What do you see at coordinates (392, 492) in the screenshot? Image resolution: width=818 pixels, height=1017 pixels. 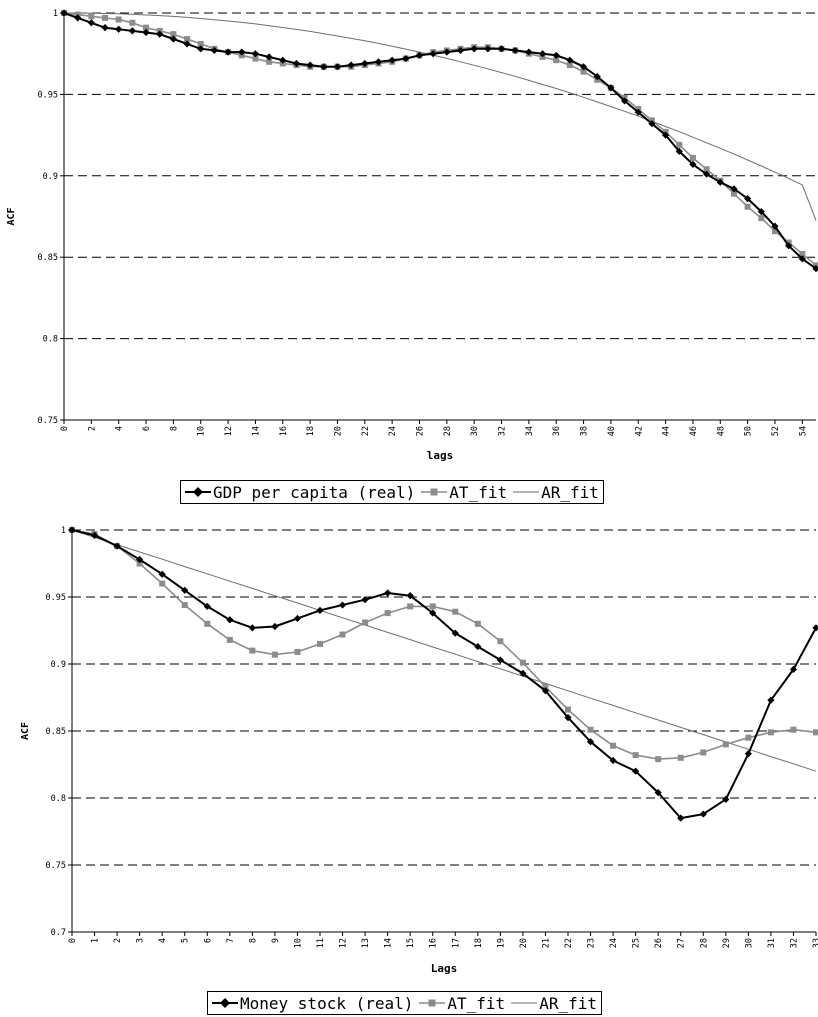 I see `chart-1-legend: GDP per capita (real) AT_fit AR_fit` at bounding box center [392, 492].